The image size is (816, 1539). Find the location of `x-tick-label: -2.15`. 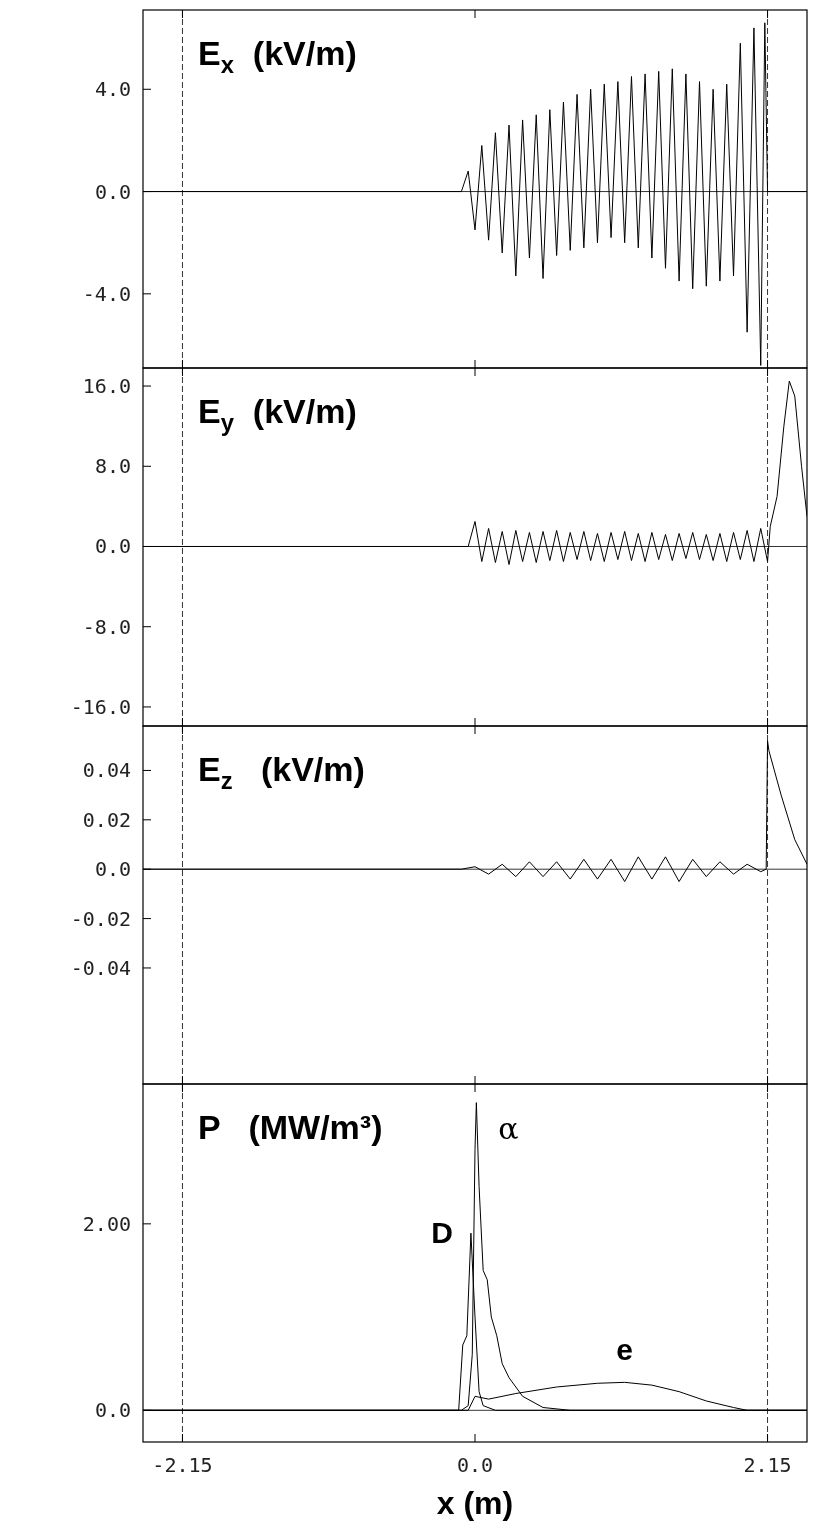

x-tick-label: -2.15 is located at coordinates (182, 1465).